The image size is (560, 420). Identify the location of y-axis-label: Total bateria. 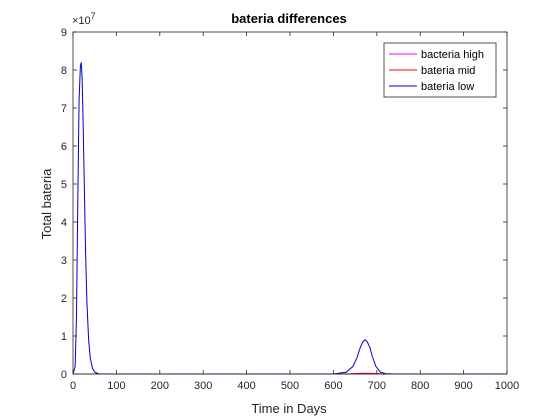
(46, 204).